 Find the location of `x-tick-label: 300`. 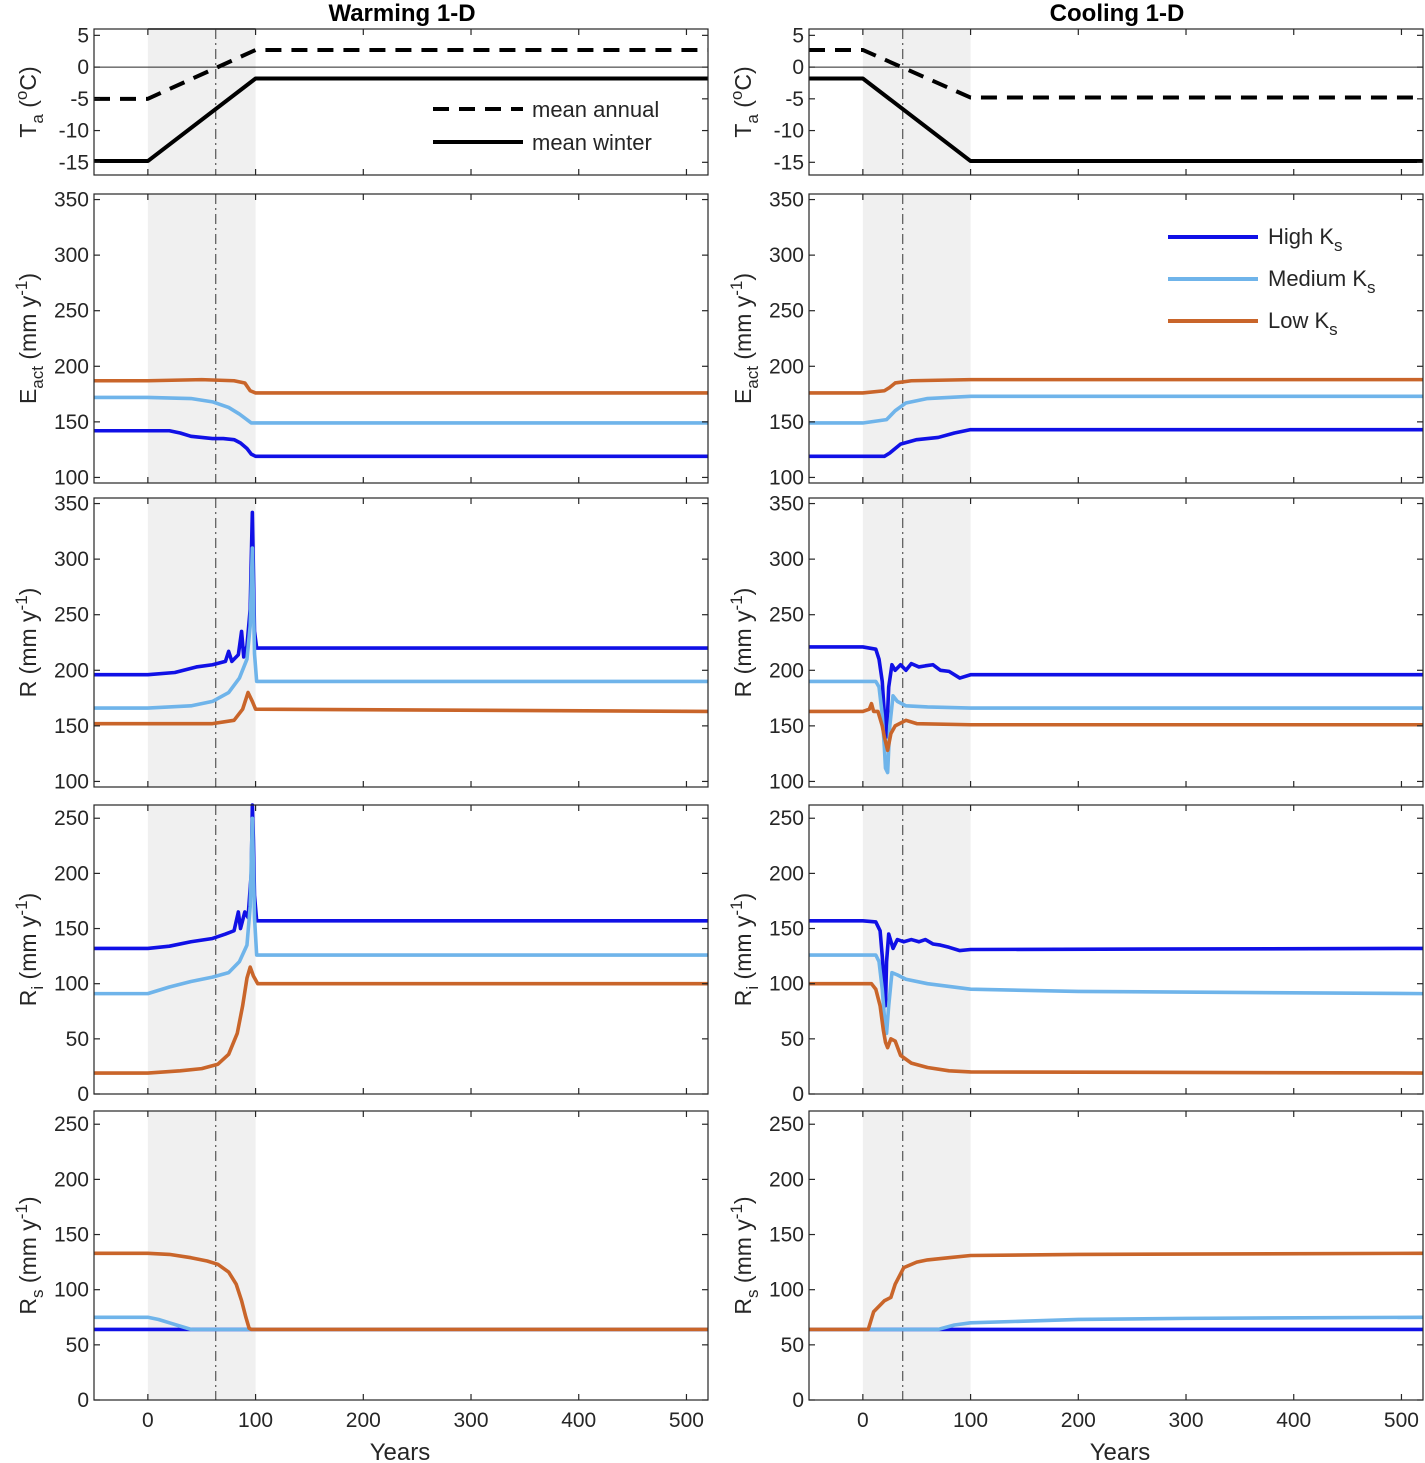

x-tick-label: 300 is located at coordinates (470, 1420).